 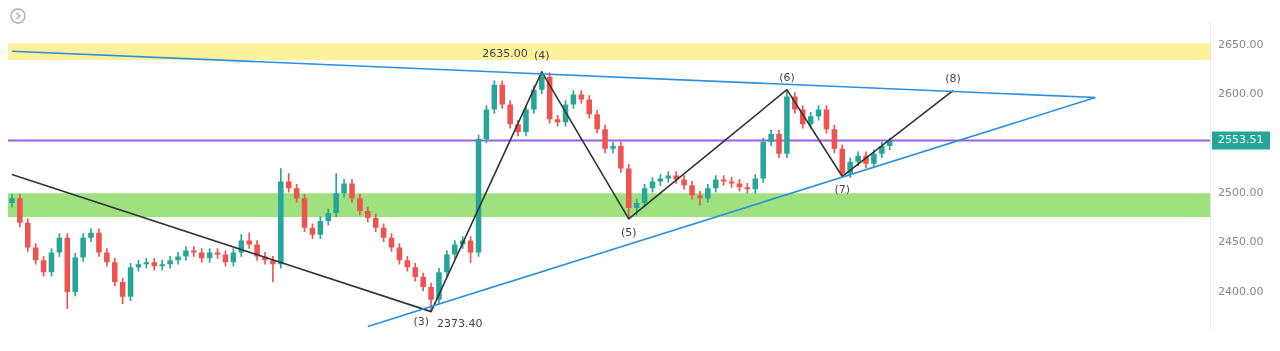 What do you see at coordinates (460, 324) in the screenshot?
I see `annotation: 2373.40` at bounding box center [460, 324].